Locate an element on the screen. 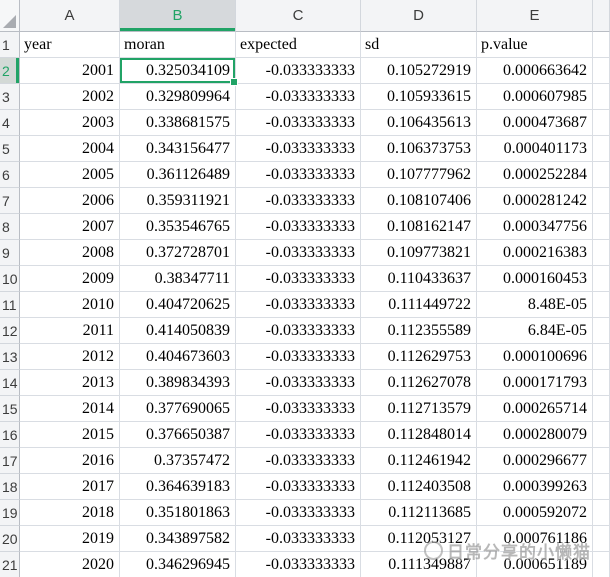 This screenshot has width=610, height=577. cell-F13 is located at coordinates (601, 357).